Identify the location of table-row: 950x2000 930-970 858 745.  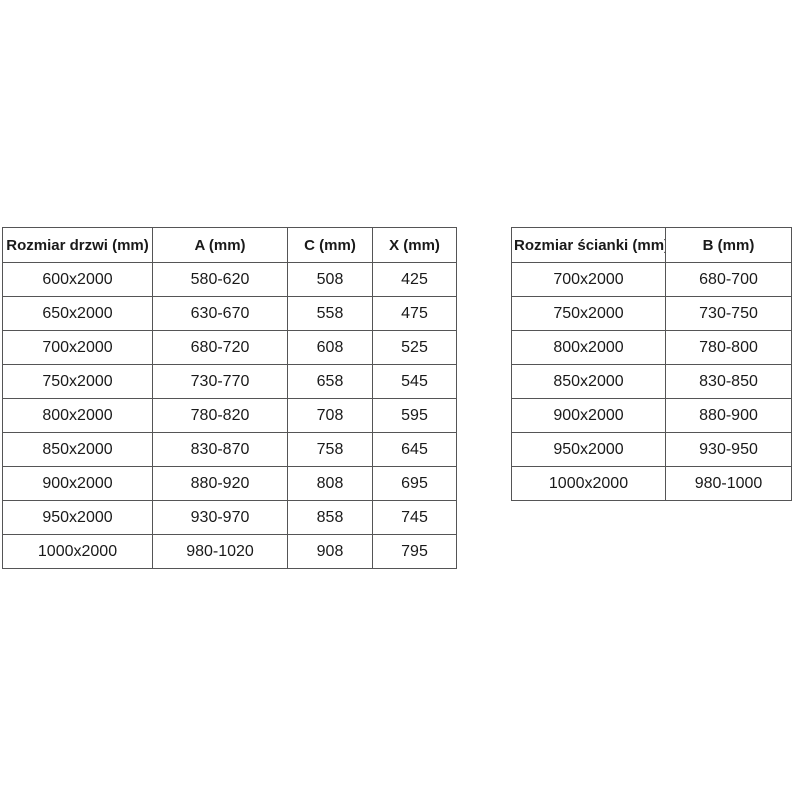
(229, 517).